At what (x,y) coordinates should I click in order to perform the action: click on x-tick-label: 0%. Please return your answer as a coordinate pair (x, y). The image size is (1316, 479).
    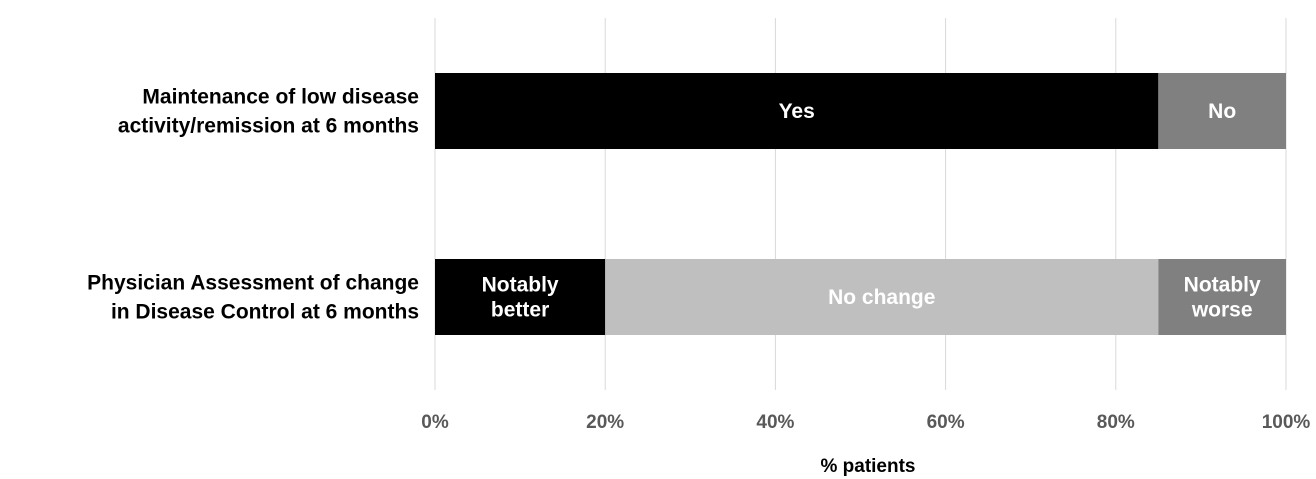
    Looking at the image, I should click on (435, 422).